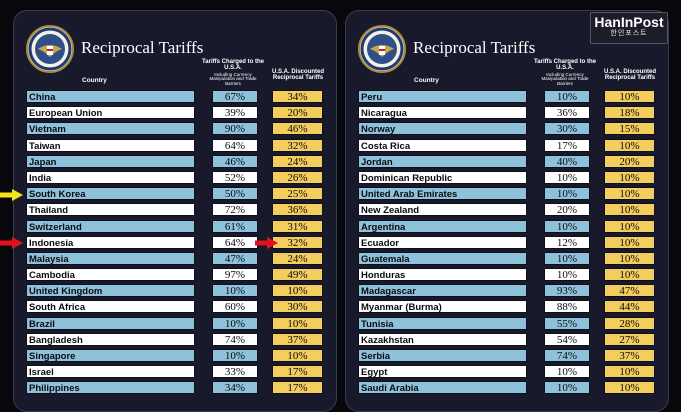  What do you see at coordinates (235, 242) in the screenshot?
I see `charged-tariff-cell: 64%` at bounding box center [235, 242].